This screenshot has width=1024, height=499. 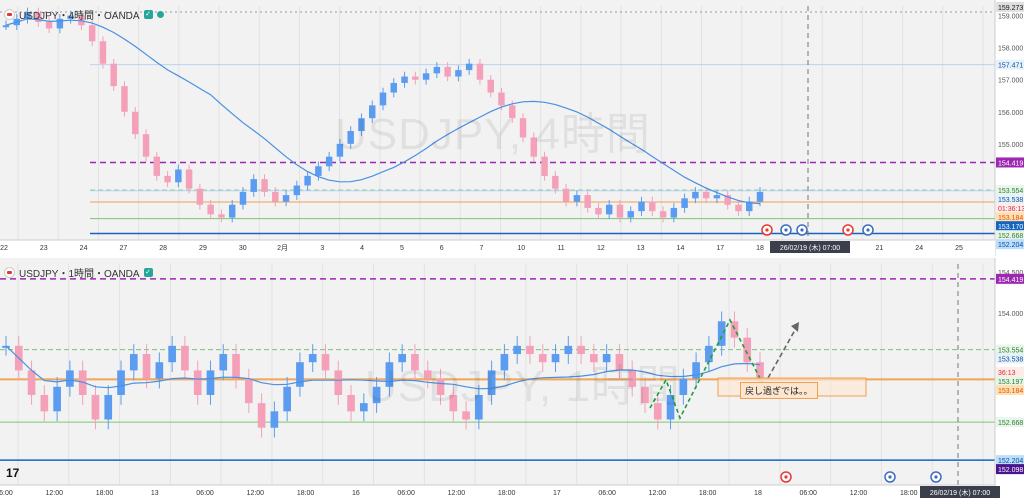 What do you see at coordinates (203, 248) in the screenshot?
I see `time-tick-label: 29` at bounding box center [203, 248].